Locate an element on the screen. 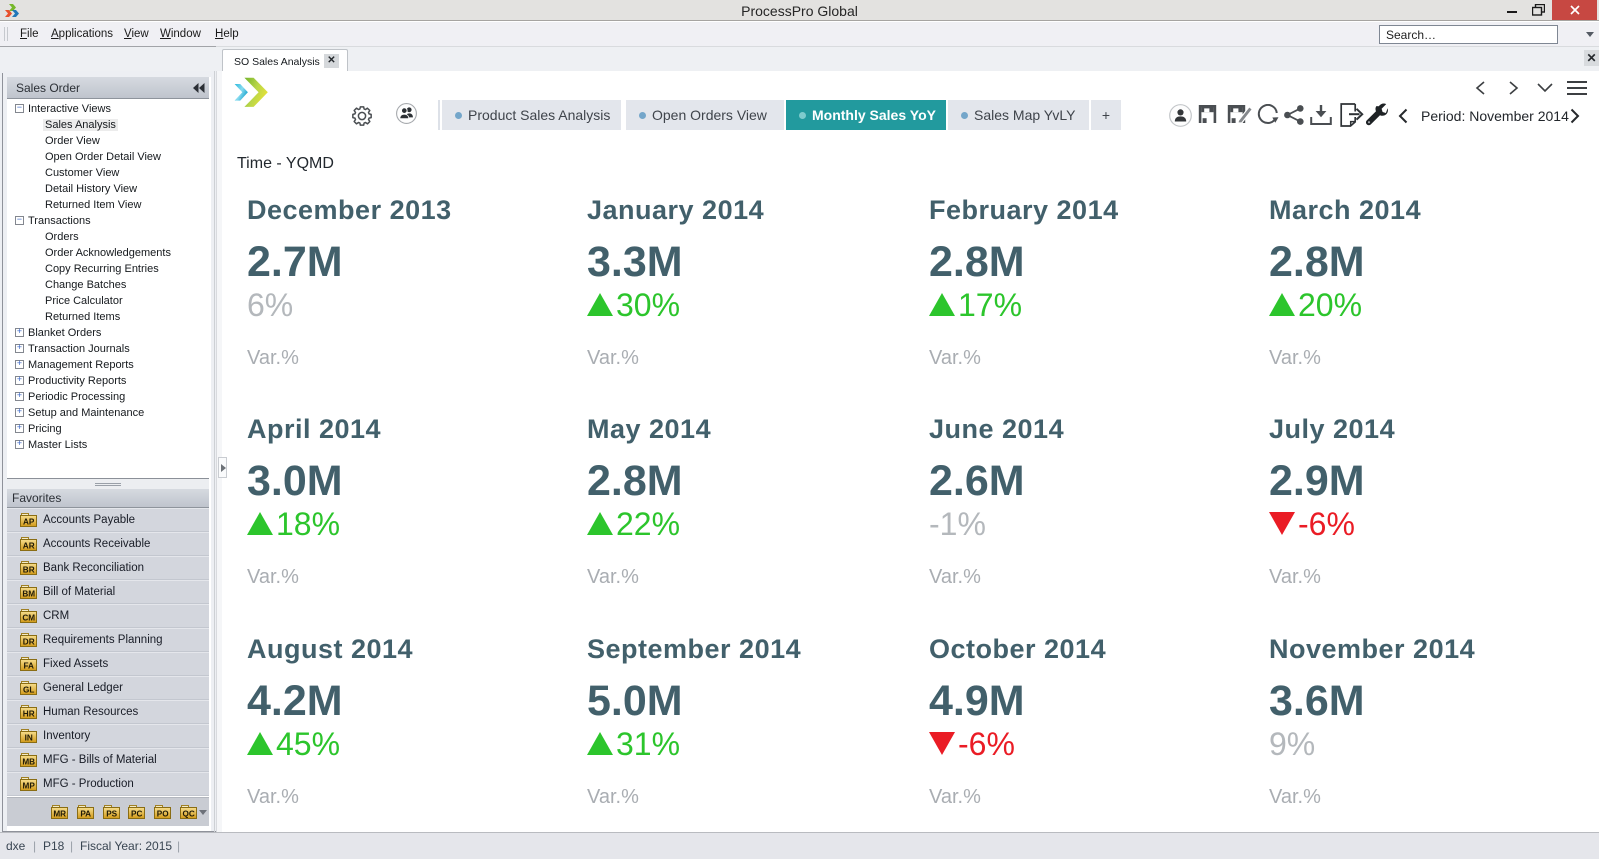 Image resolution: width=1599 pixels, height=859 pixels. svg-text: PA is located at coordinates (85, 813).